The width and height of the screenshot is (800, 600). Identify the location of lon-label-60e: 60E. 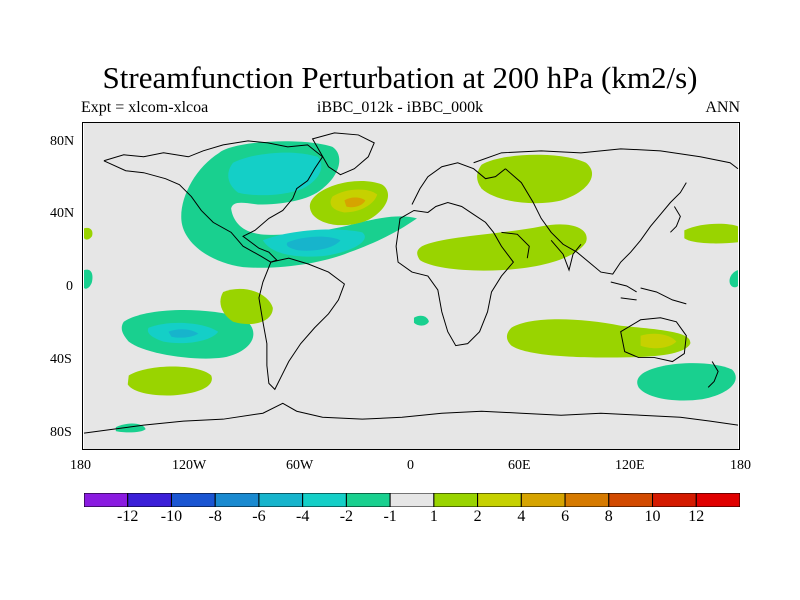
(519, 465).